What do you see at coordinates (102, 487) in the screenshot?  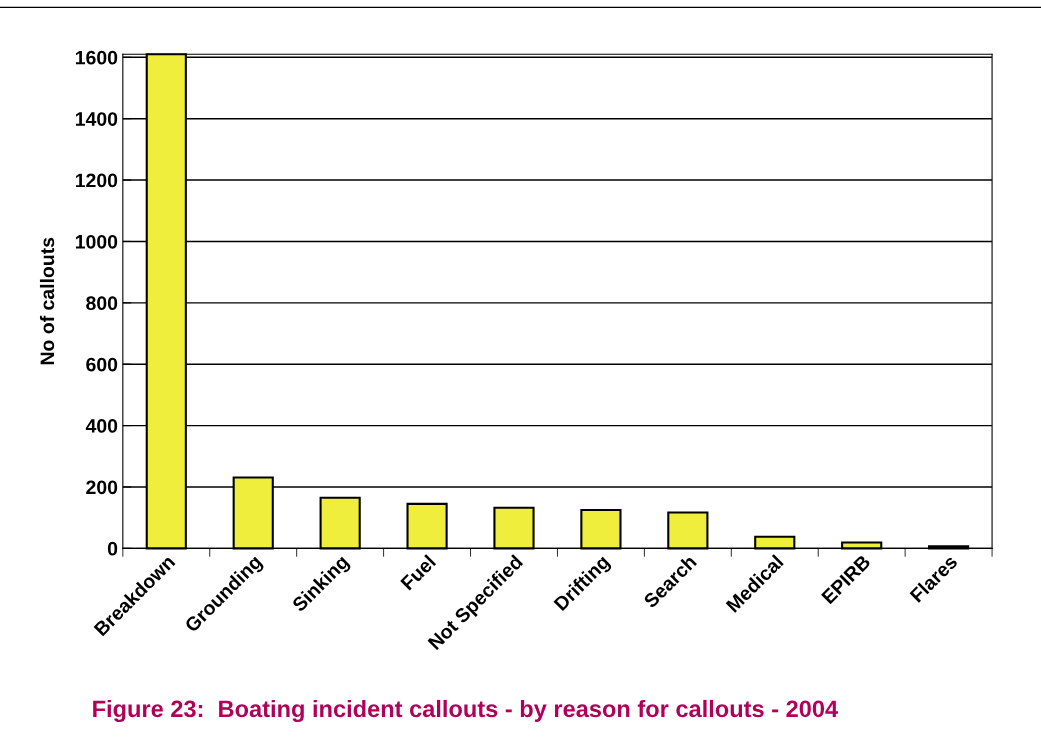 I see `y-tick-label: 200` at bounding box center [102, 487].